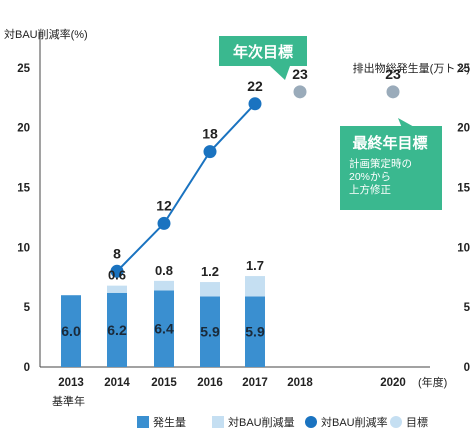  What do you see at coordinates (467, 308) in the screenshot?
I see `y-tick-right: 5` at bounding box center [467, 308].